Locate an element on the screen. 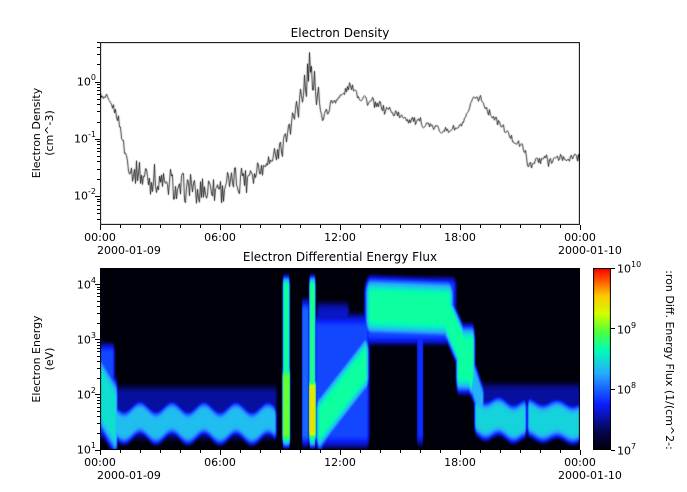 The height and width of the screenshot is (492, 687). spectrogram-y-axis-label-line1: Electron Energy is located at coordinates (36, 359).